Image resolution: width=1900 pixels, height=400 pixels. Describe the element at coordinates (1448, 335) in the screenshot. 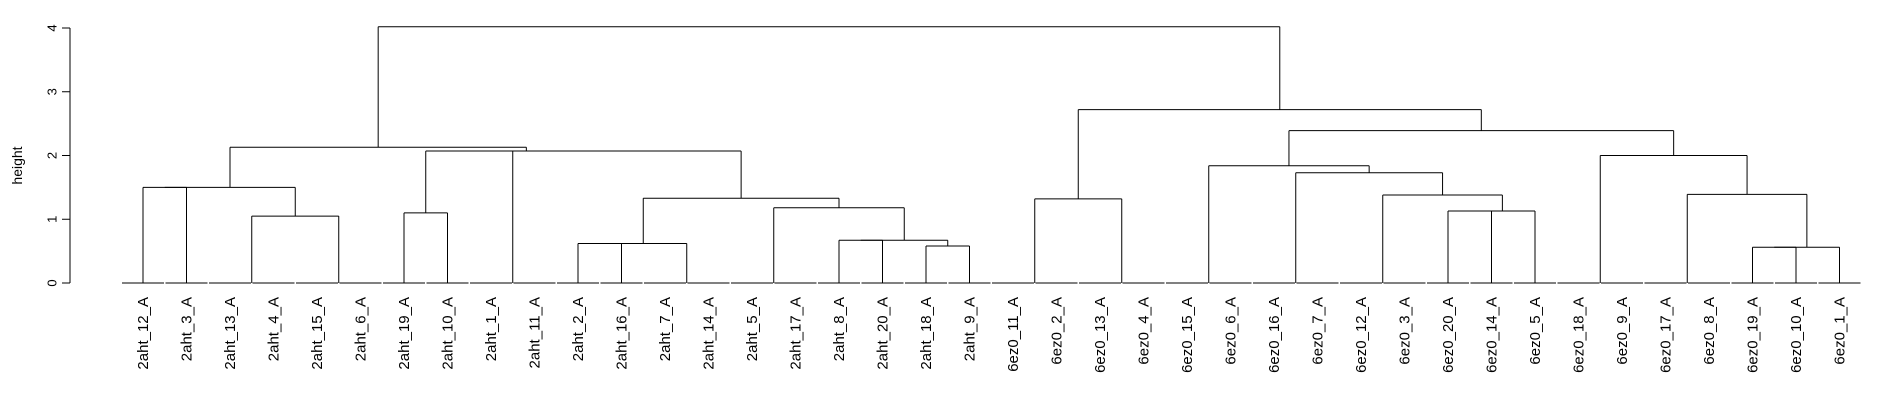

I see `leaf-label: 6ez0_20_A` at that location.